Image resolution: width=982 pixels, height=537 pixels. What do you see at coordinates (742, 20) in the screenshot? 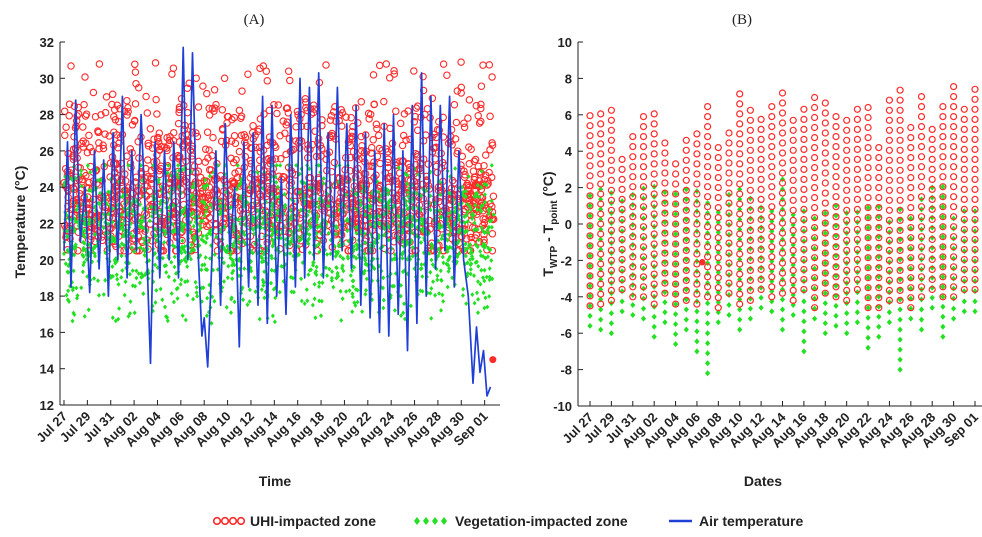
I see `panel-b-label: (B)` at bounding box center [742, 20].